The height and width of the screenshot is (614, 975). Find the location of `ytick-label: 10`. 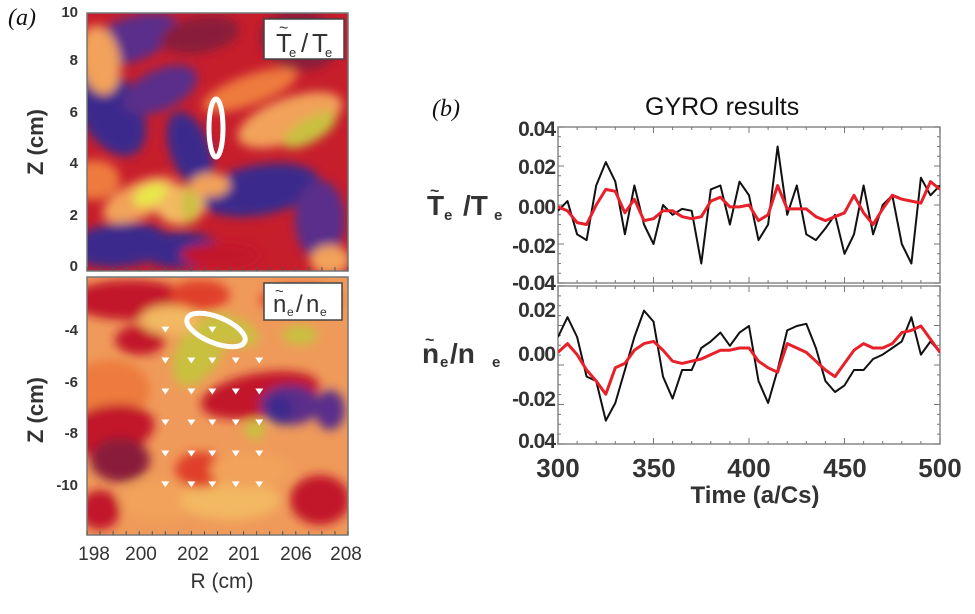

ytick-label: 10 is located at coordinates (69, 12).